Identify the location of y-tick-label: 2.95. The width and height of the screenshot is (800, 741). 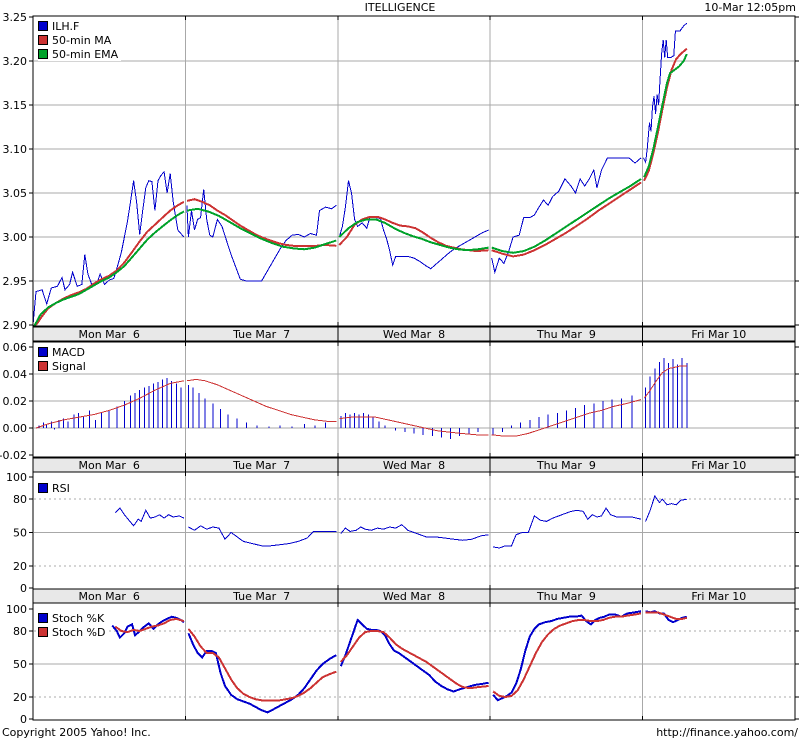
(15, 281).